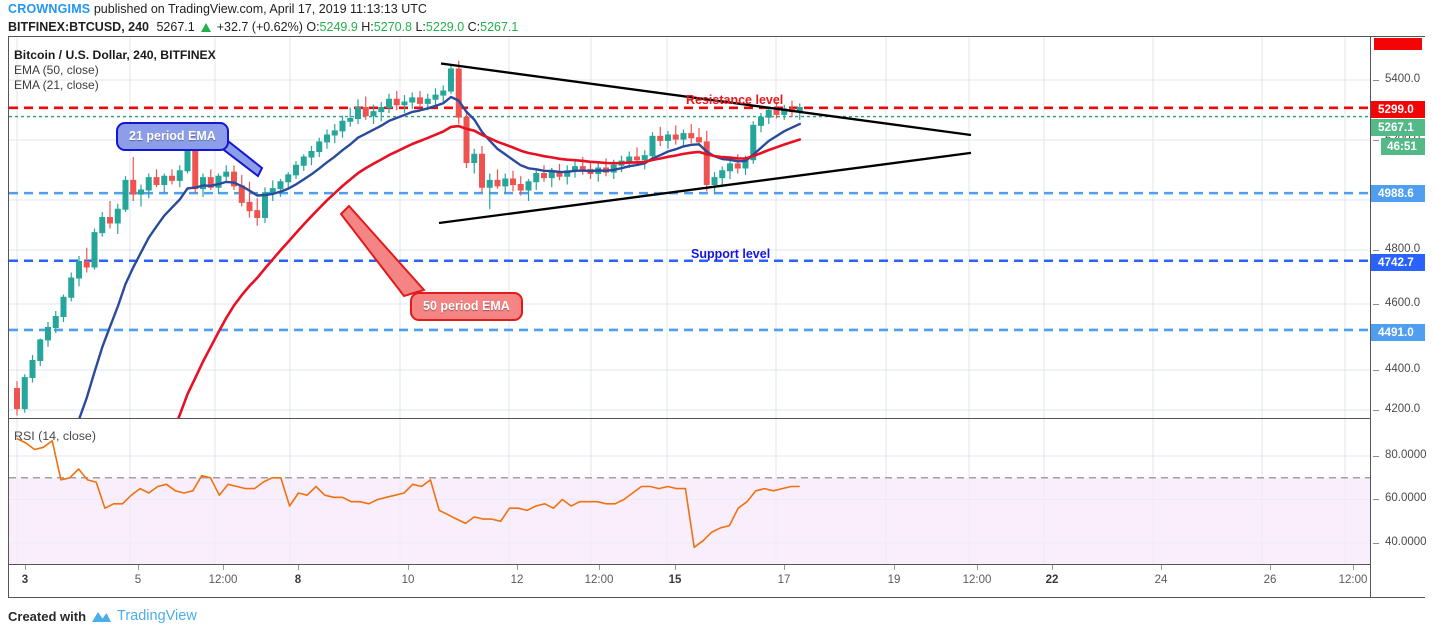  What do you see at coordinates (56, 70) in the screenshot?
I see `legend-ema50: EMA (50, close)` at bounding box center [56, 70].